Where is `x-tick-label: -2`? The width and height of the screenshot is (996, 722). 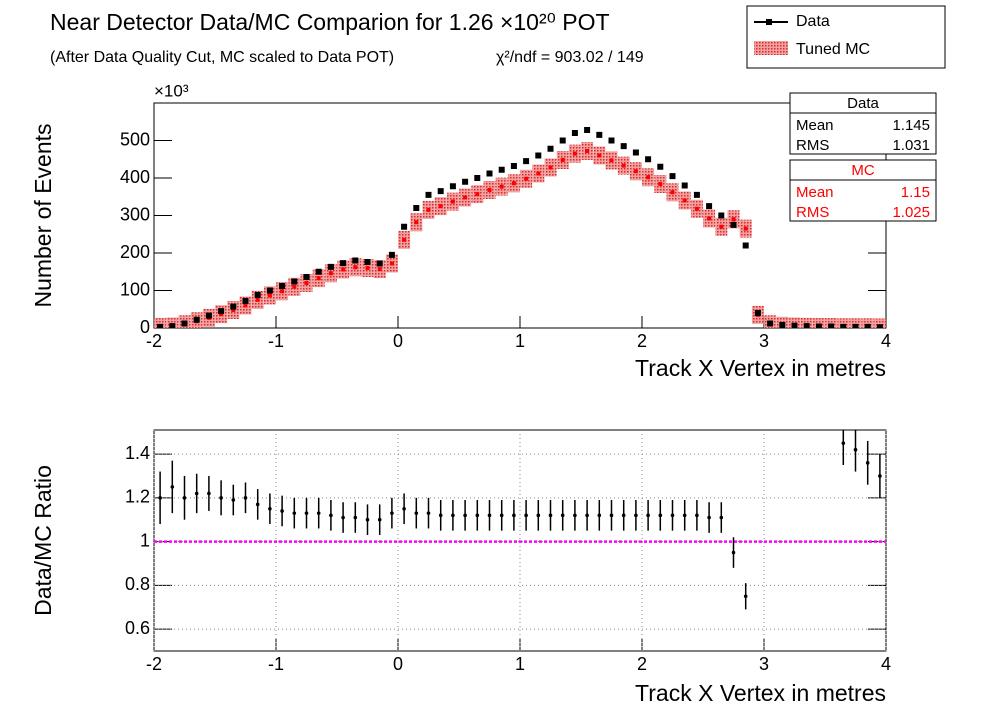 x-tick-label: -2 is located at coordinates (154, 664).